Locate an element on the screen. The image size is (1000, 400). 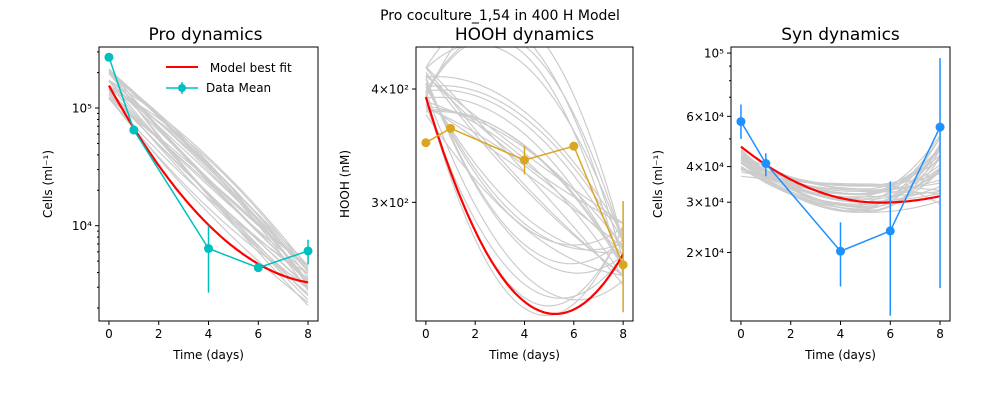
pro-y-axis-label: Cells (ml⁻¹) is located at coordinates (48, 184).